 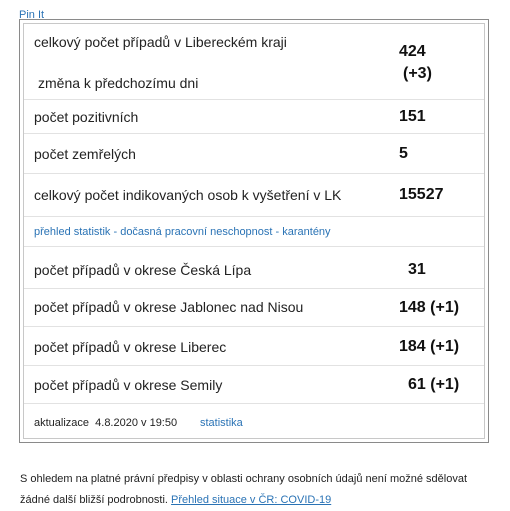 What do you see at coordinates (106, 423) in the screenshot?
I see `update-text: aktualizace 4.8.2020 v 19:50` at bounding box center [106, 423].